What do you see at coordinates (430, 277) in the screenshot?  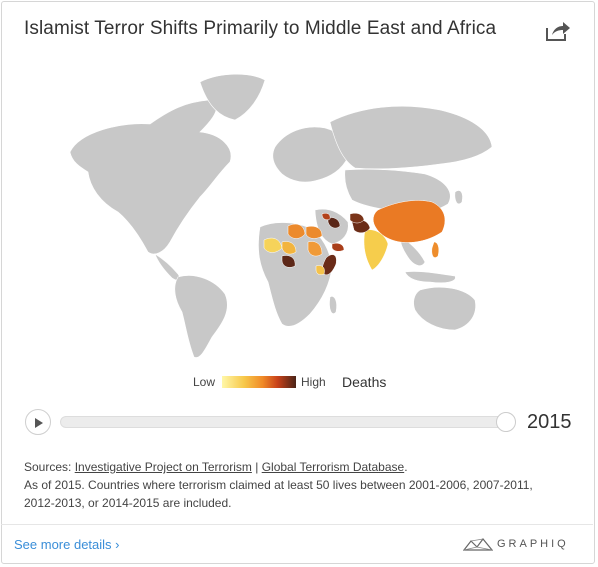 I see `land-indonesia` at bounding box center [430, 277].